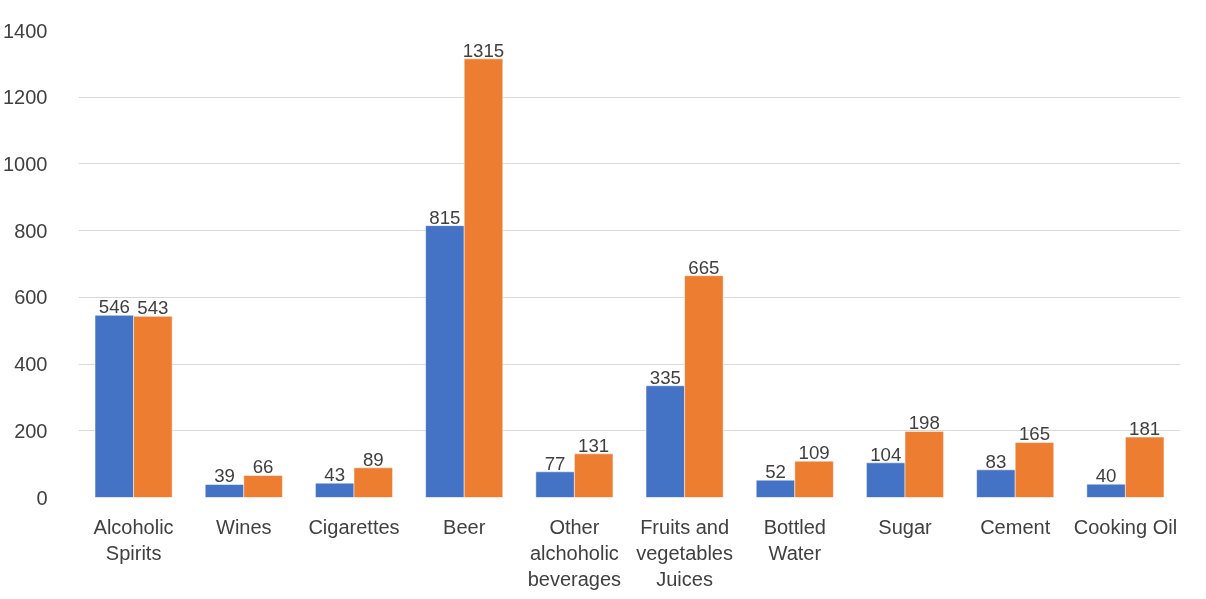 The image size is (1206, 599). Describe the element at coordinates (996, 461) in the screenshot. I see `data-label: 83` at that location.